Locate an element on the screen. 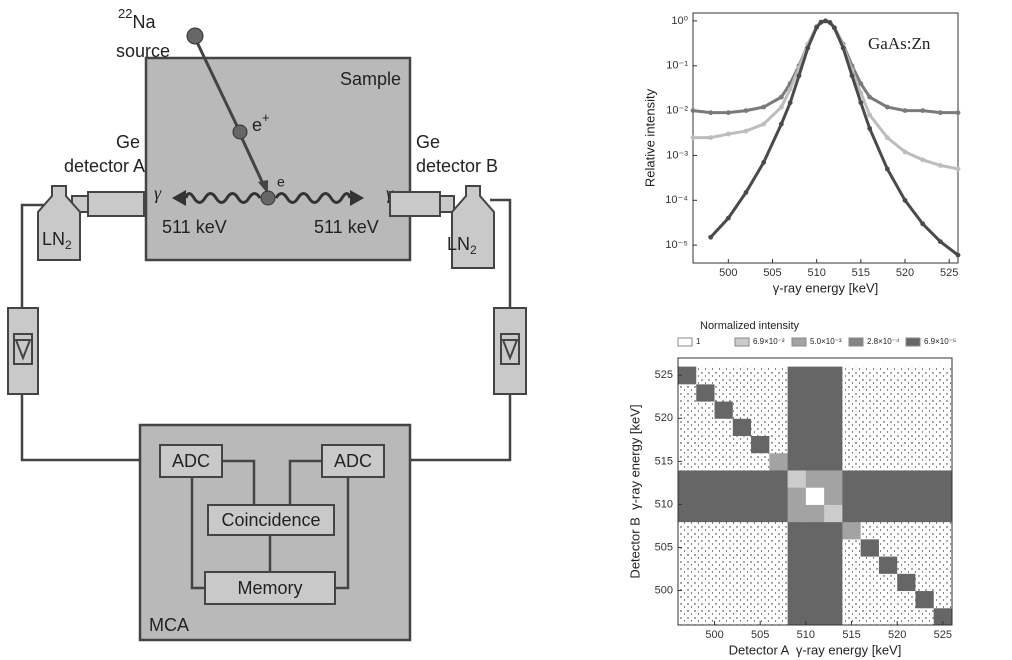 The image size is (1012, 660). energy-label: 511 keV is located at coordinates (346, 227).